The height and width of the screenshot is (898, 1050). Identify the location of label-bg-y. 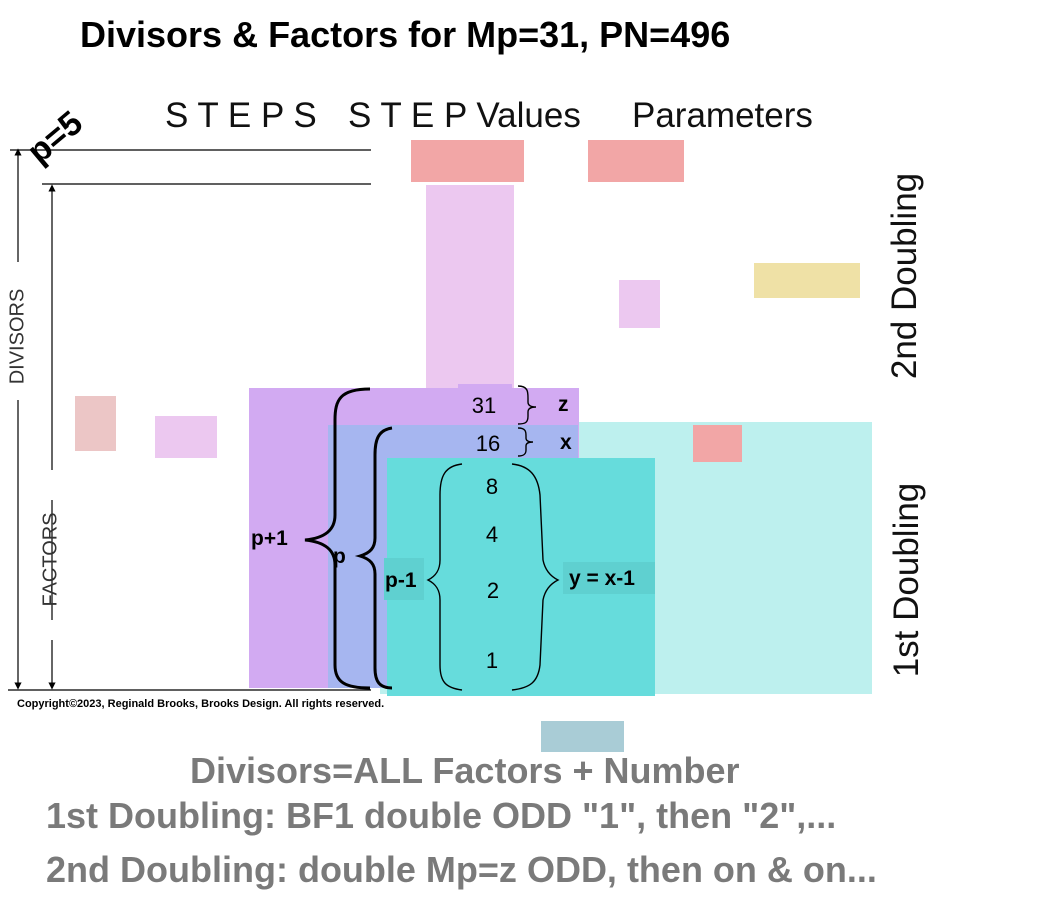
(609, 578).